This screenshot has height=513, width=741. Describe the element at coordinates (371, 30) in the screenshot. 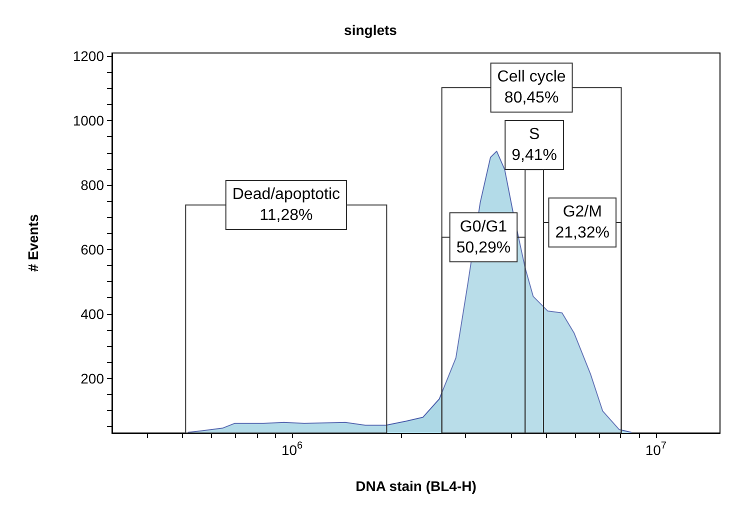

I see `chart-title: singlets` at that location.